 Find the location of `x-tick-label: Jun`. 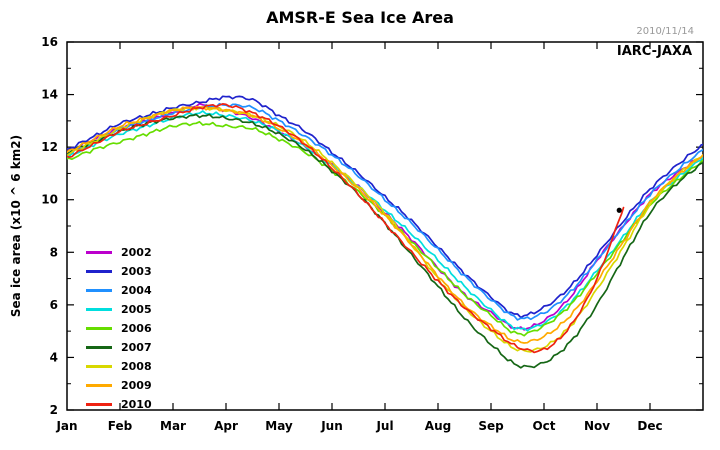

x-tick-label: Jun is located at coordinates (331, 426).